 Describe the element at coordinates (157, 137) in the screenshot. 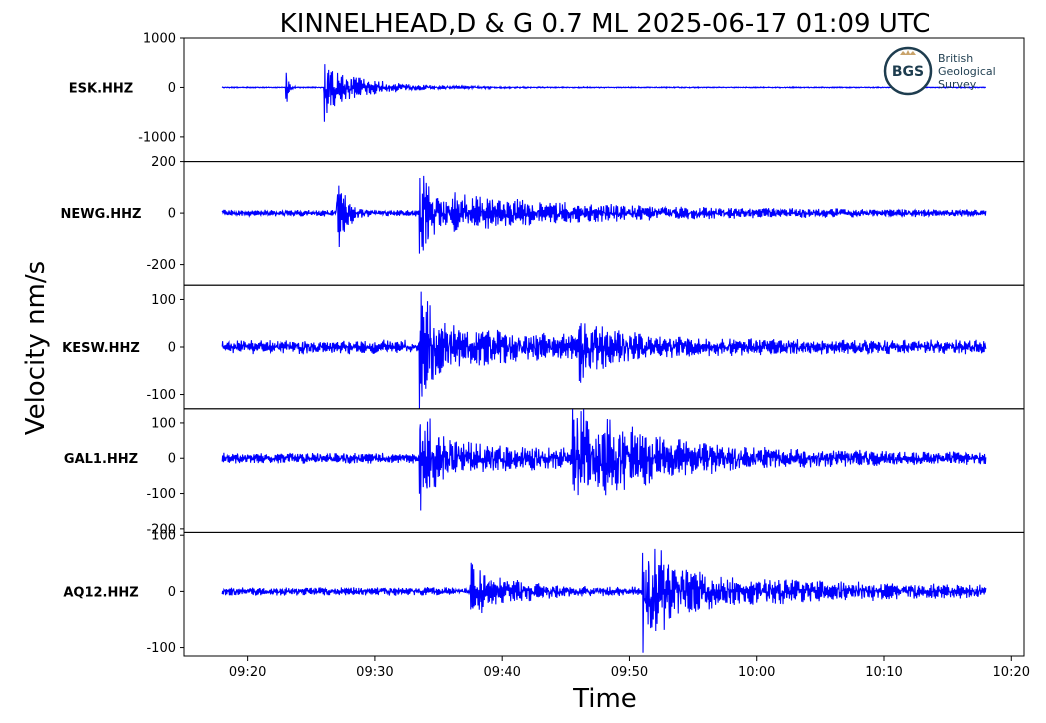

I see `y-tick-label: -1000` at that location.